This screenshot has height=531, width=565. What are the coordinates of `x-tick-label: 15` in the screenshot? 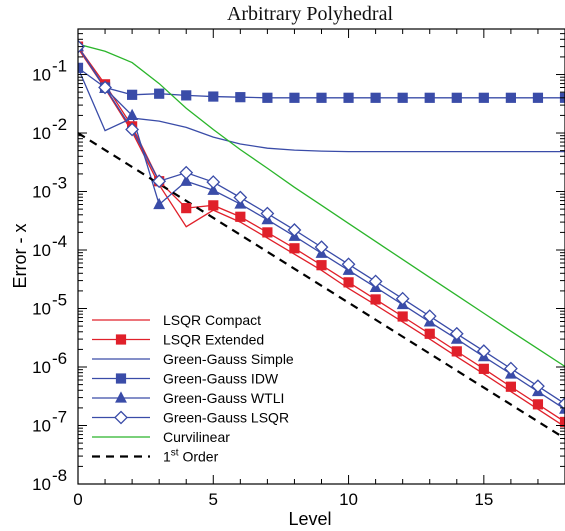 It's located at (483, 499).